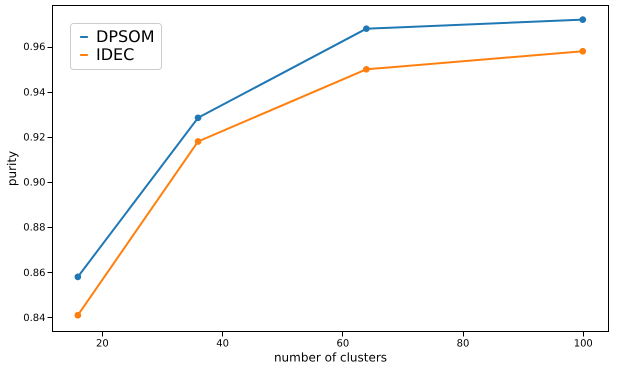 Image resolution: width=622 pixels, height=378 pixels. What do you see at coordinates (115, 54) in the screenshot?
I see `legend-label: IDEC` at bounding box center [115, 54].